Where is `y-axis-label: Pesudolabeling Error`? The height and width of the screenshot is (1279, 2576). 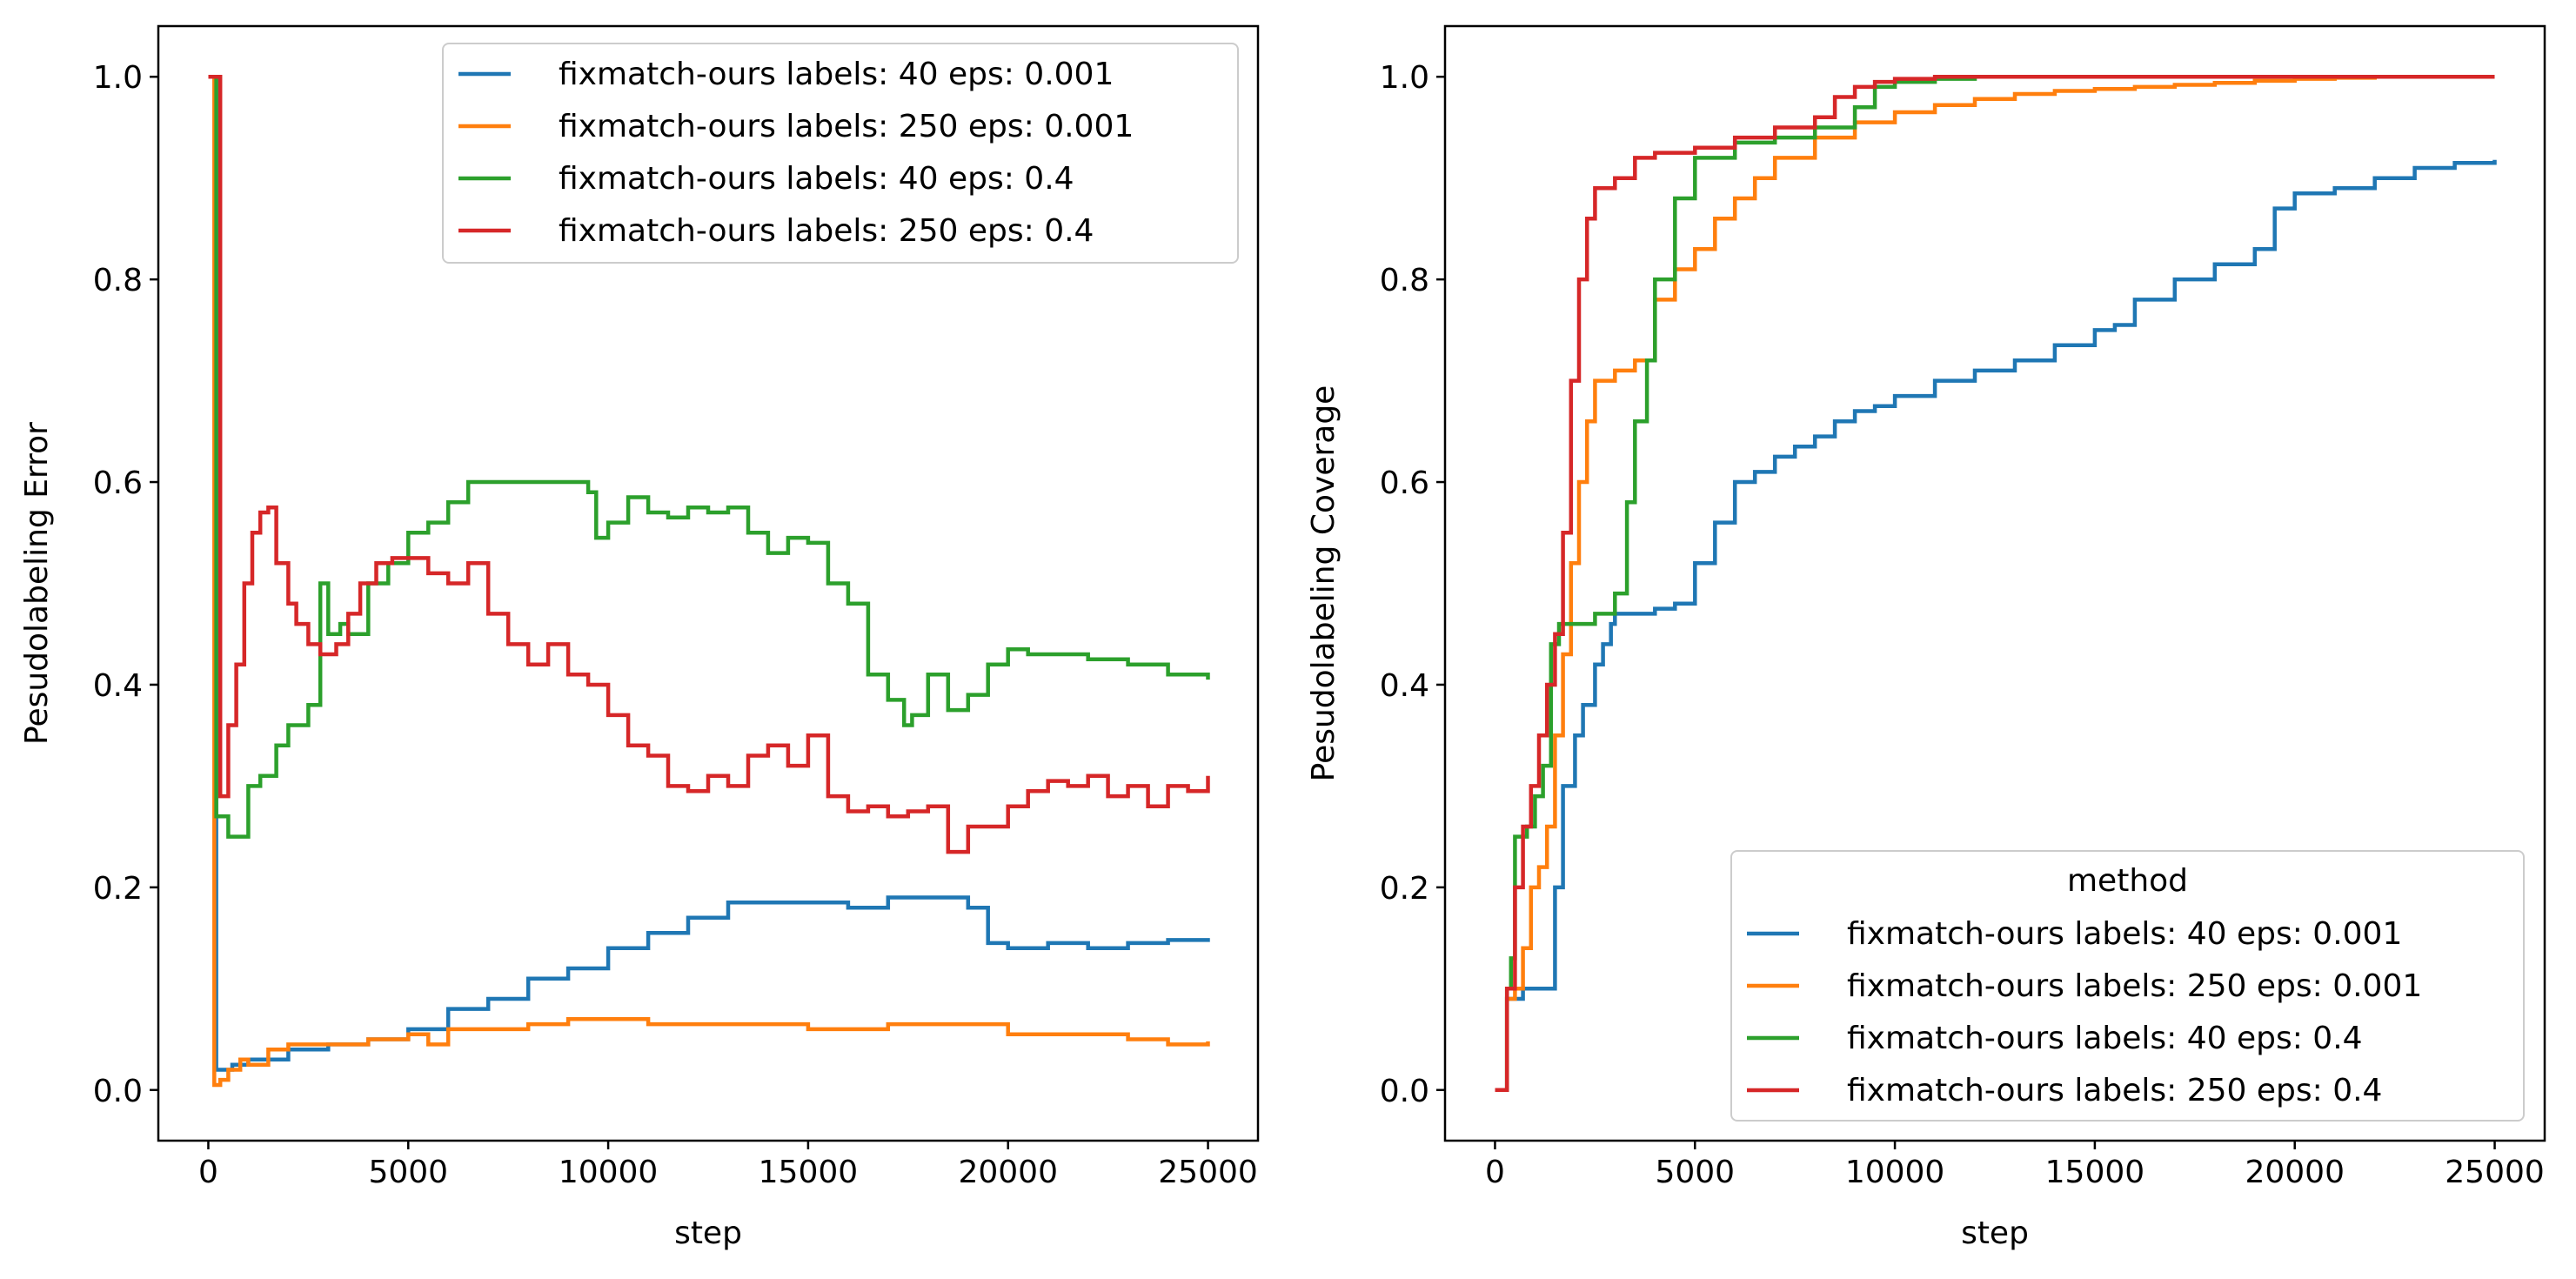 y-axis-label: Pesudolabeling Error is located at coordinates (37, 583).